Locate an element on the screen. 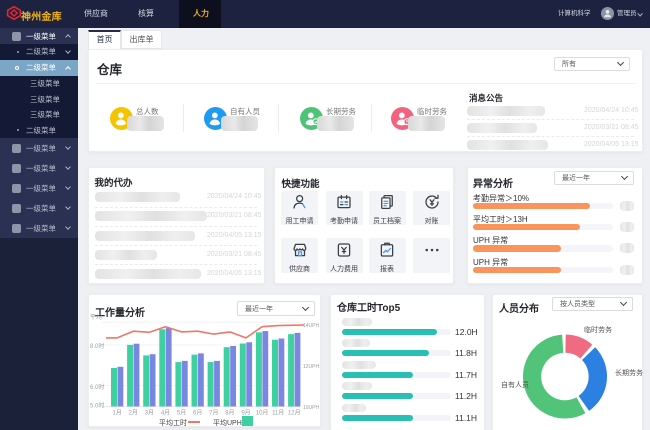  svg-text: 12UPH is located at coordinates (311, 367).